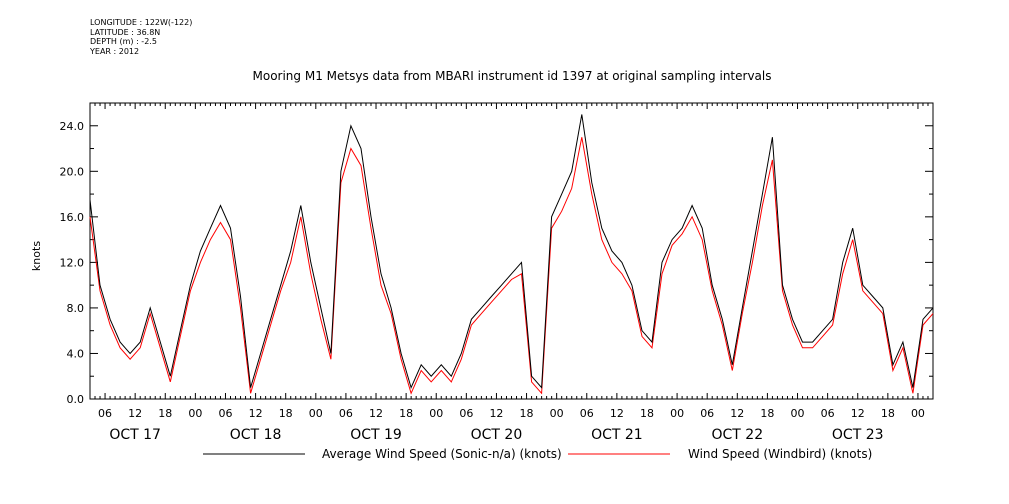  I want to click on y-tick-label: 24.0, so click(72, 126).